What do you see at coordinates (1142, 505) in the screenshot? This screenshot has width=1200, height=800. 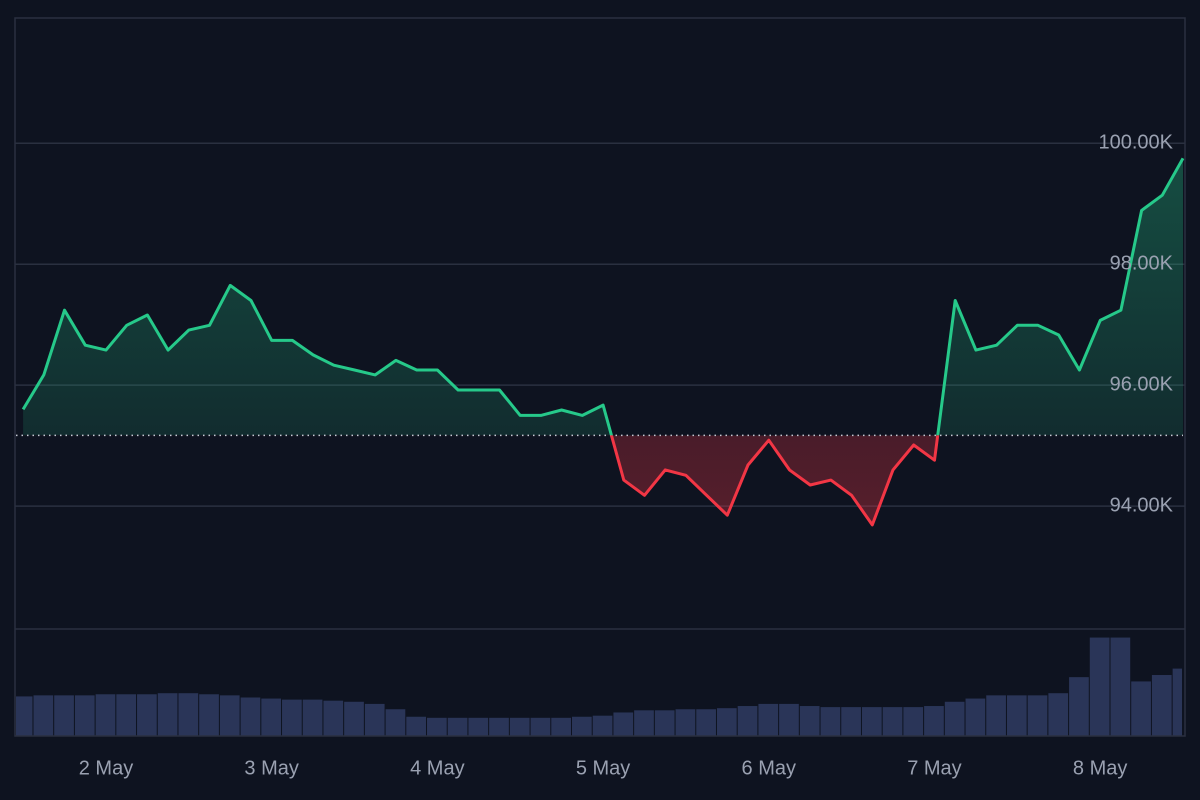 I see `y-tick-label: 94.00K` at bounding box center [1142, 505].